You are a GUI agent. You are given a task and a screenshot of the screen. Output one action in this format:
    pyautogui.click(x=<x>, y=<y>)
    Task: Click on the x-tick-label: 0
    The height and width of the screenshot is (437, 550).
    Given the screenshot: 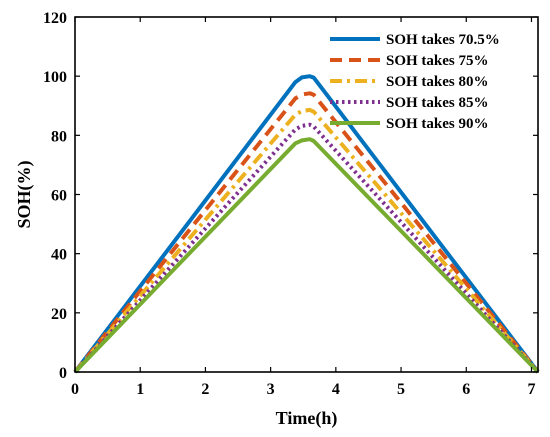 What is the action you would take?
    pyautogui.click(x=75, y=389)
    